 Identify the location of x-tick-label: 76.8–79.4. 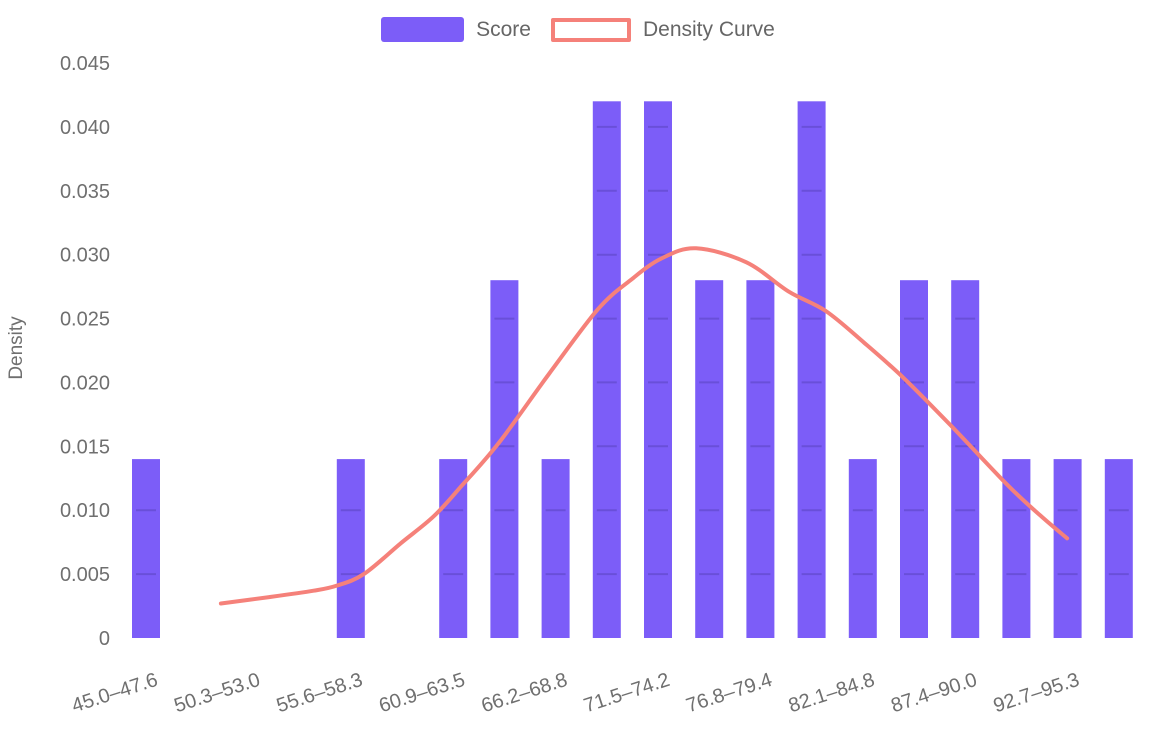
(729, 693).